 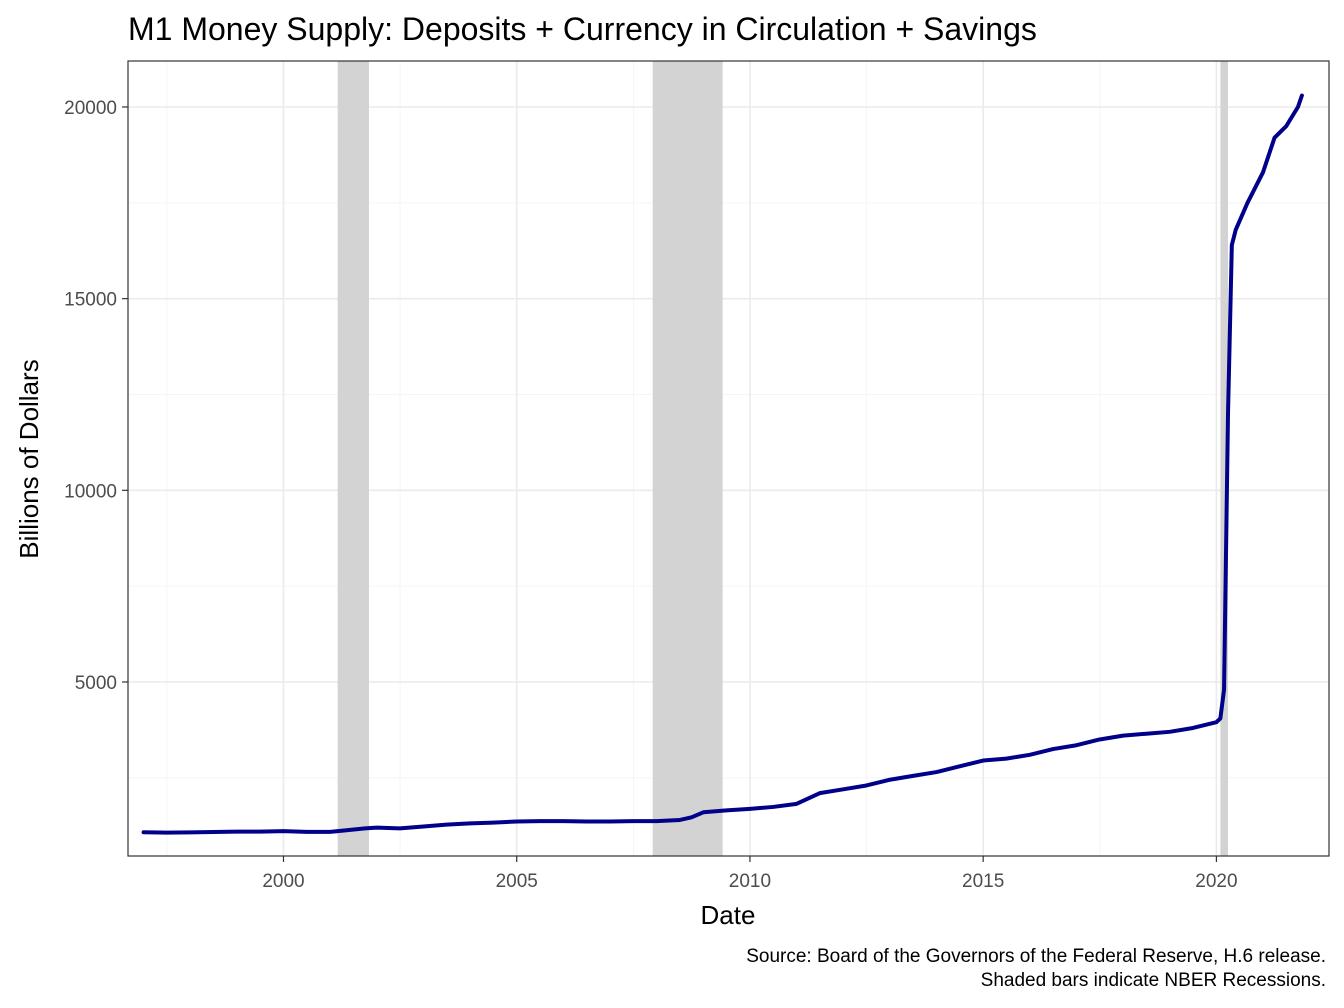 I want to click on x-axis: 2000 2005 2010 2015 2020, so click(x=750, y=874).